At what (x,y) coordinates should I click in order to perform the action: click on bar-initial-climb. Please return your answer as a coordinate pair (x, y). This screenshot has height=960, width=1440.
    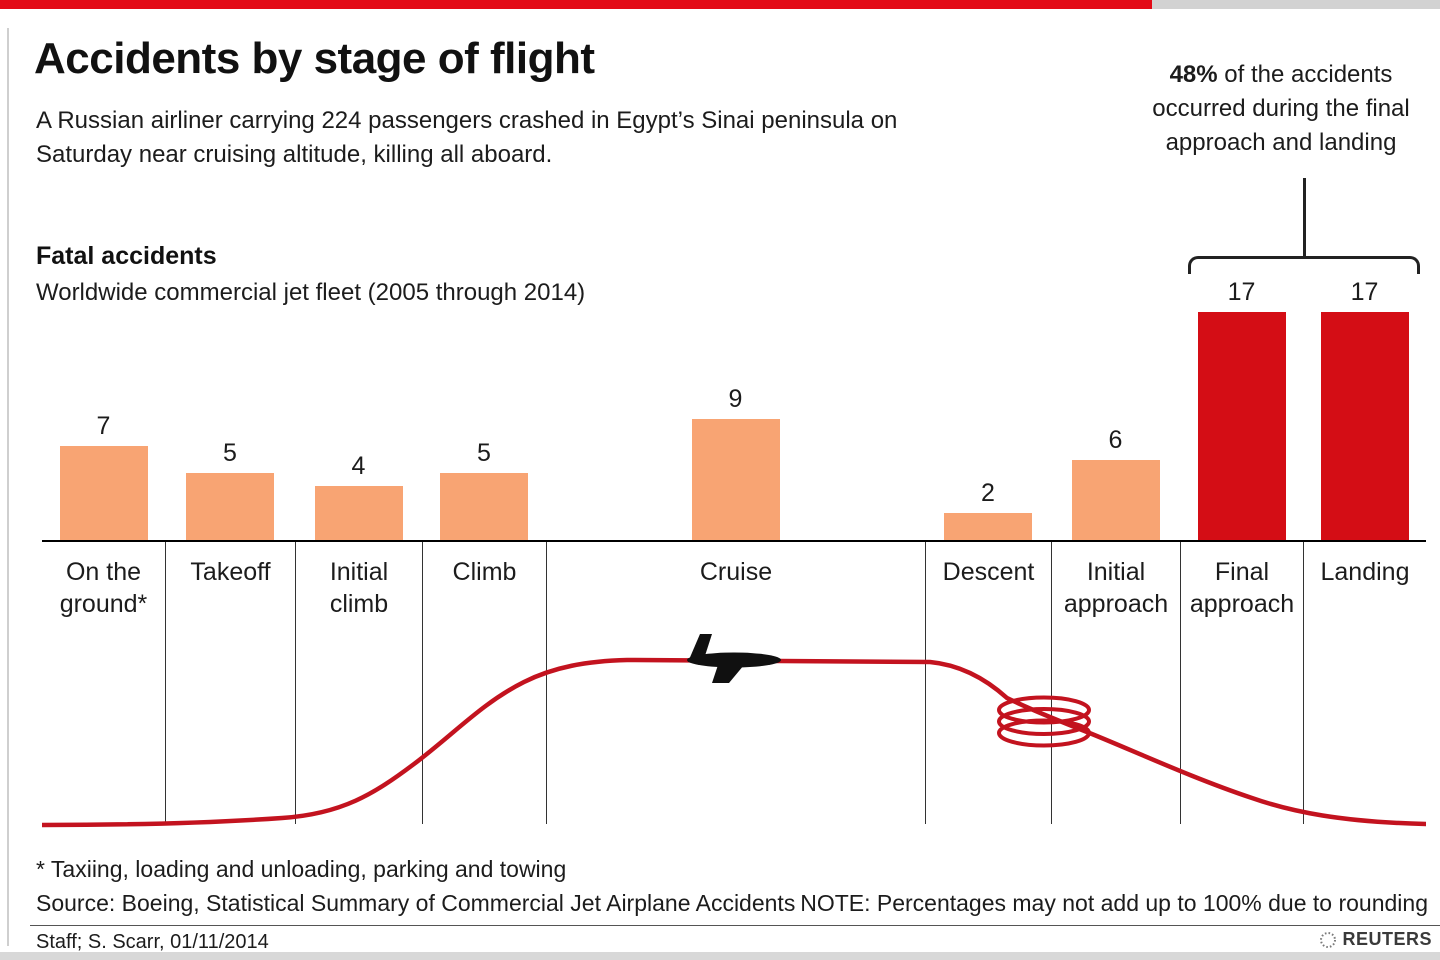
    Looking at the image, I should click on (358, 513).